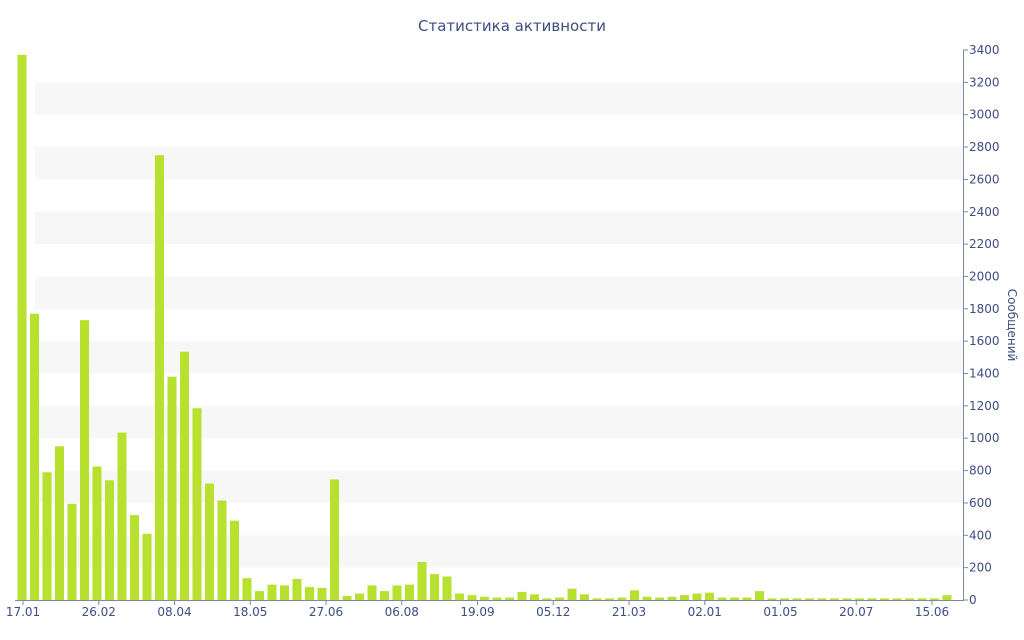 The height and width of the screenshot is (640, 1024). I want to click on y-tick-label: 1800, so click(984, 309).